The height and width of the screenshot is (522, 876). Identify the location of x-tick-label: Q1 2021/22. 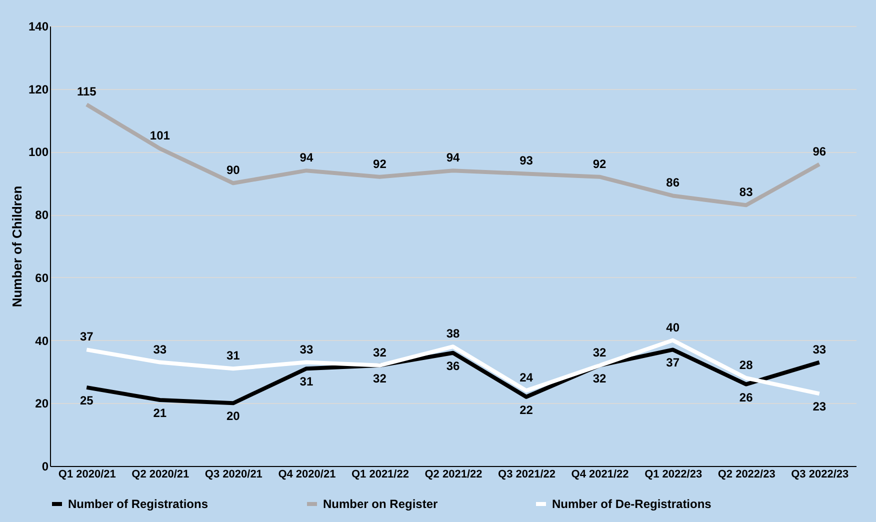
(380, 474).